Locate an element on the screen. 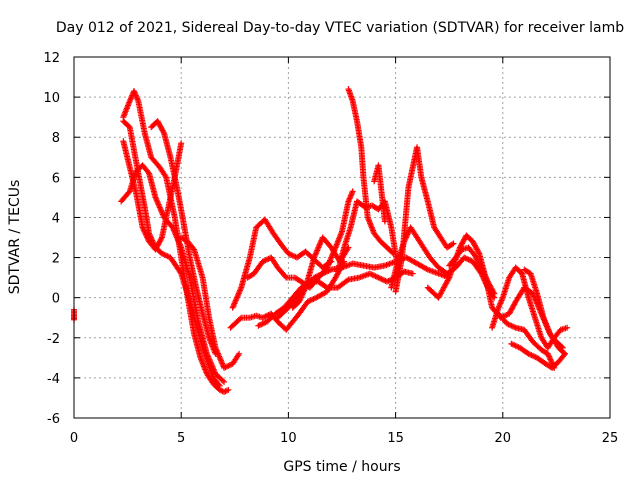 This screenshot has width=640, height=480. y-tick-label: -4 is located at coordinates (53, 379).